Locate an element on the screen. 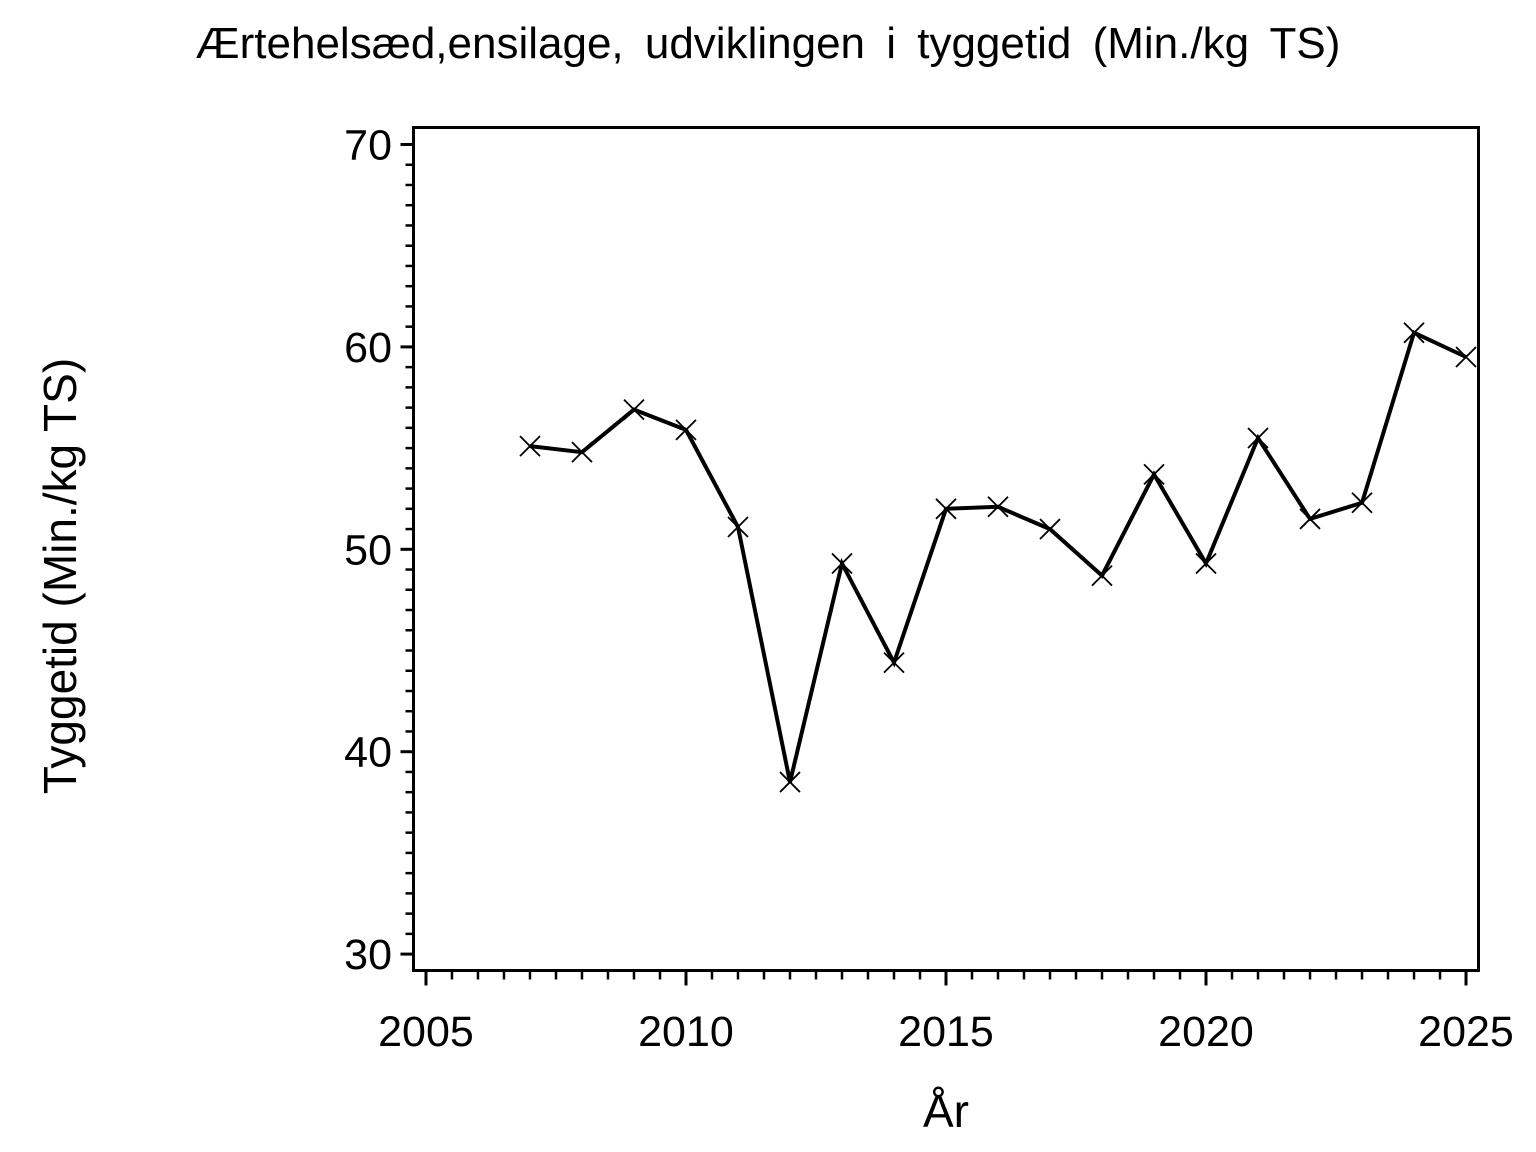 The height and width of the screenshot is (1152, 1536). y-tick-label: 50 is located at coordinates (368, 550).